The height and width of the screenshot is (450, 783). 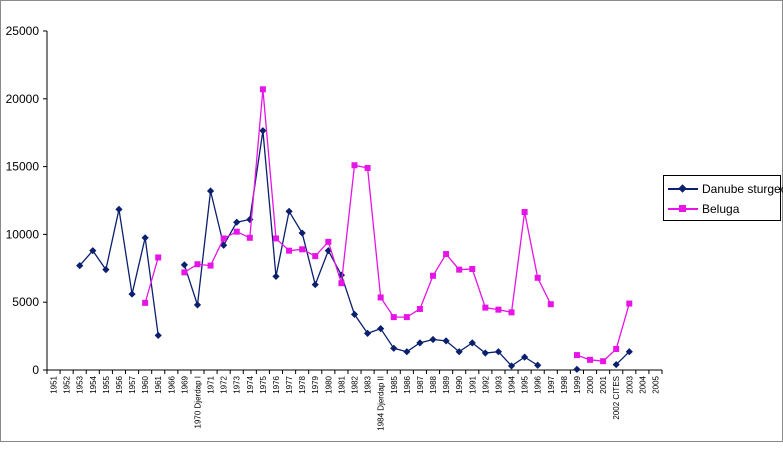 I want to click on x-tick-label: 1957, so click(x=132, y=384).